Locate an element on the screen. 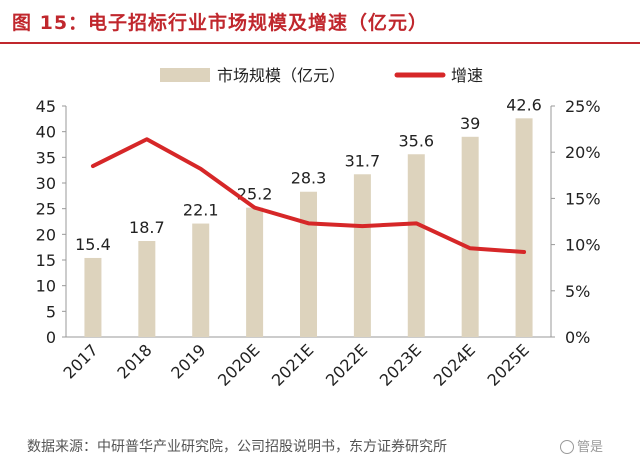 Image resolution: width=640 pixels, height=473 pixels. legend-bar-swatch is located at coordinates (185, 75).